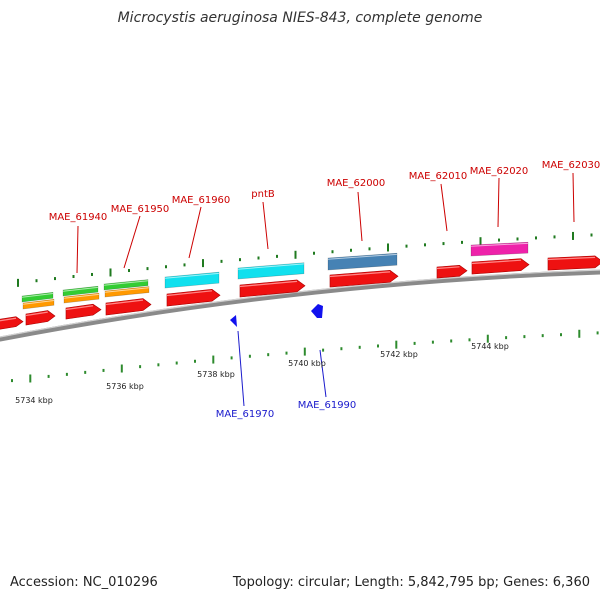  Describe the element at coordinates (438, 176) in the screenshot. I see `gene-label: MAE_62010` at that location.